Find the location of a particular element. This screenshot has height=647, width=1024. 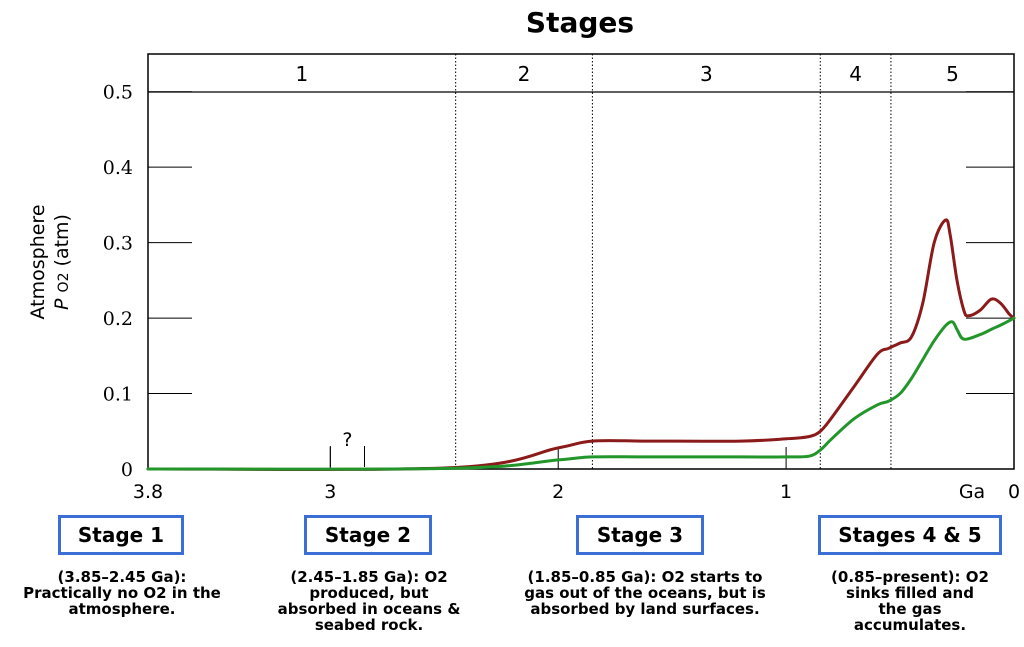

y-tick-label: 0.3 is located at coordinates (118, 244).